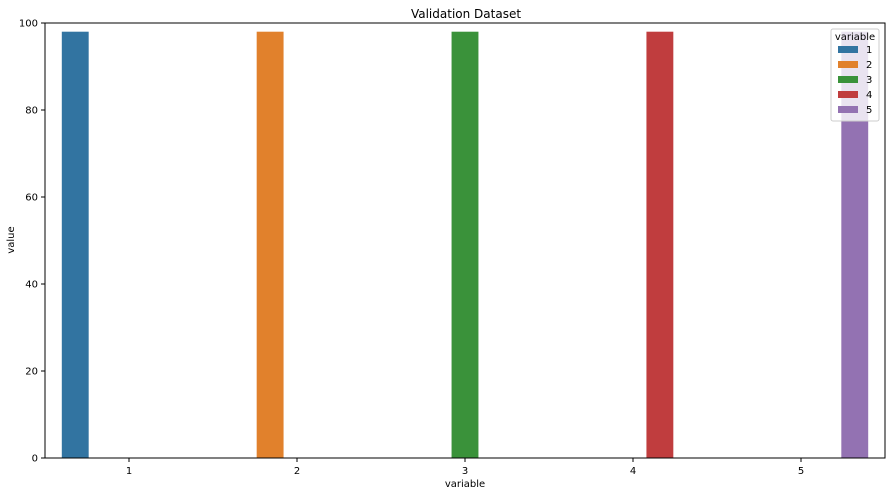 The image size is (891, 496). What do you see at coordinates (633, 471) in the screenshot?
I see `x-tick-label: 4` at bounding box center [633, 471].